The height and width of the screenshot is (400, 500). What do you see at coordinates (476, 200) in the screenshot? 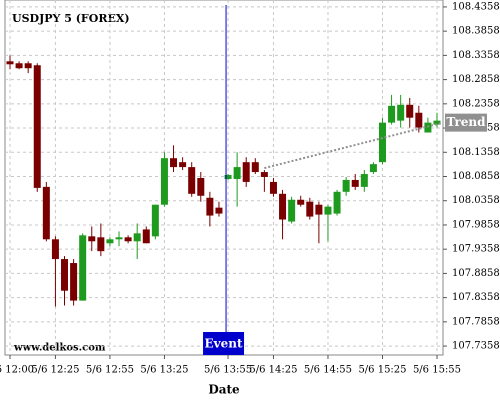
I see `y-tick-label: 108.0358` at bounding box center [476, 200].